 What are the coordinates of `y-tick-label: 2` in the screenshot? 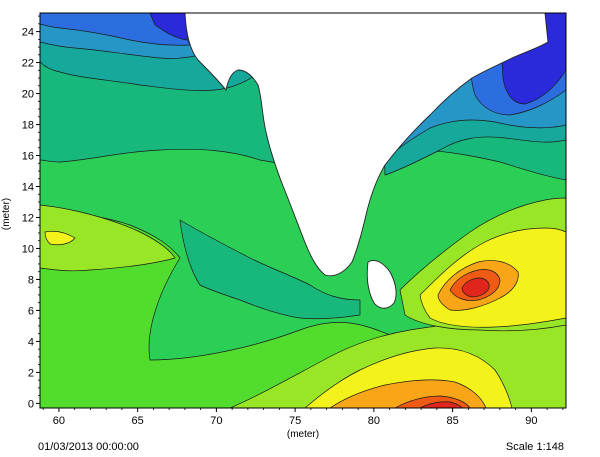 It's located at (31, 373).